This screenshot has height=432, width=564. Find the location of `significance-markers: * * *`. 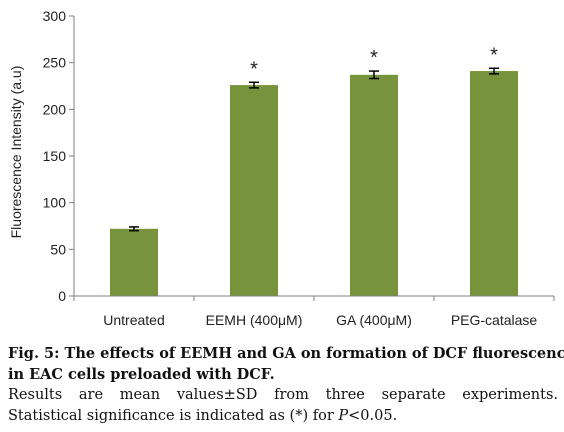

significance-markers: * * * is located at coordinates (374, 62).